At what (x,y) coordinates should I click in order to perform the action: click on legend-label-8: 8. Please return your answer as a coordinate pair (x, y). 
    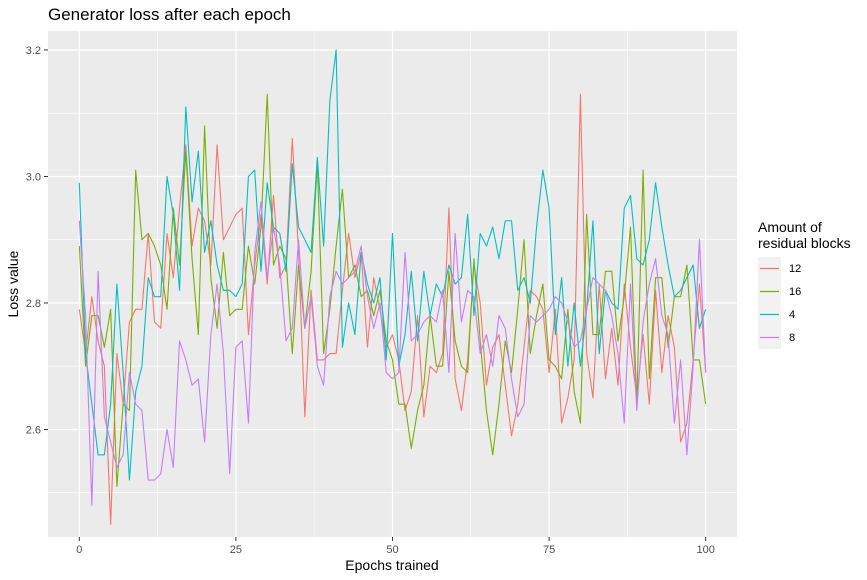
    Looking at the image, I should click on (792, 338).